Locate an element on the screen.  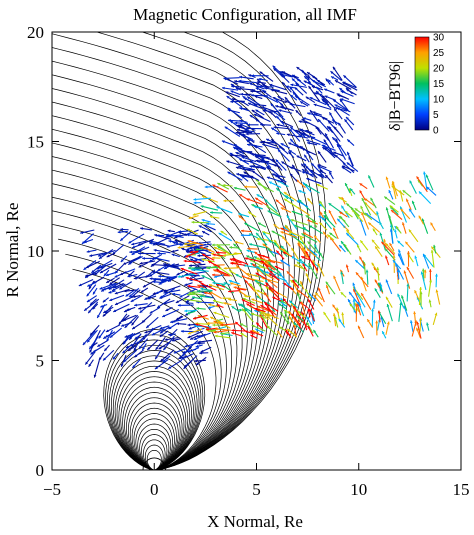
y-tick-label: 5 is located at coordinates (40, 361).